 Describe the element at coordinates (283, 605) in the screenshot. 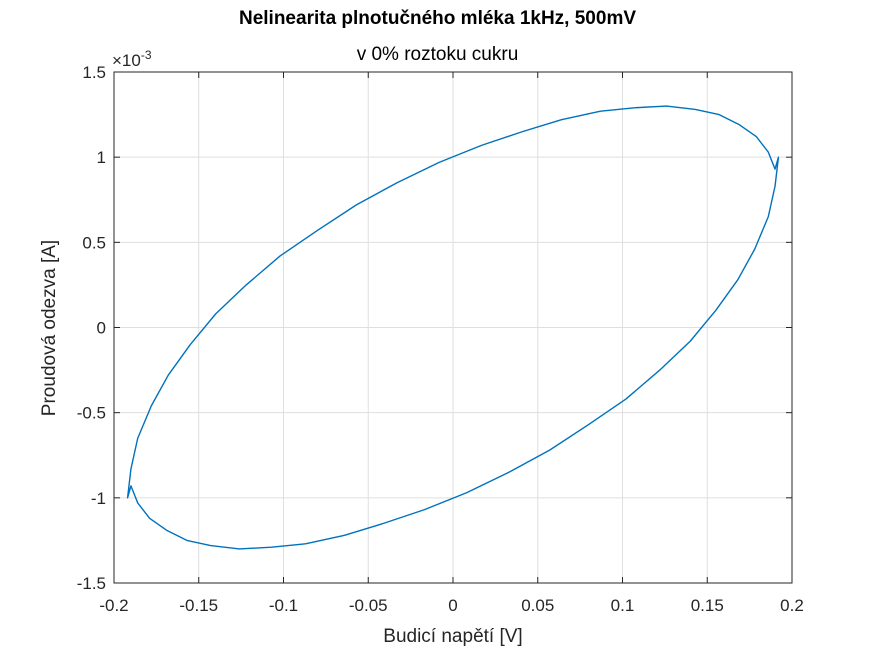

I see `x-tick-label: -0.1` at that location.